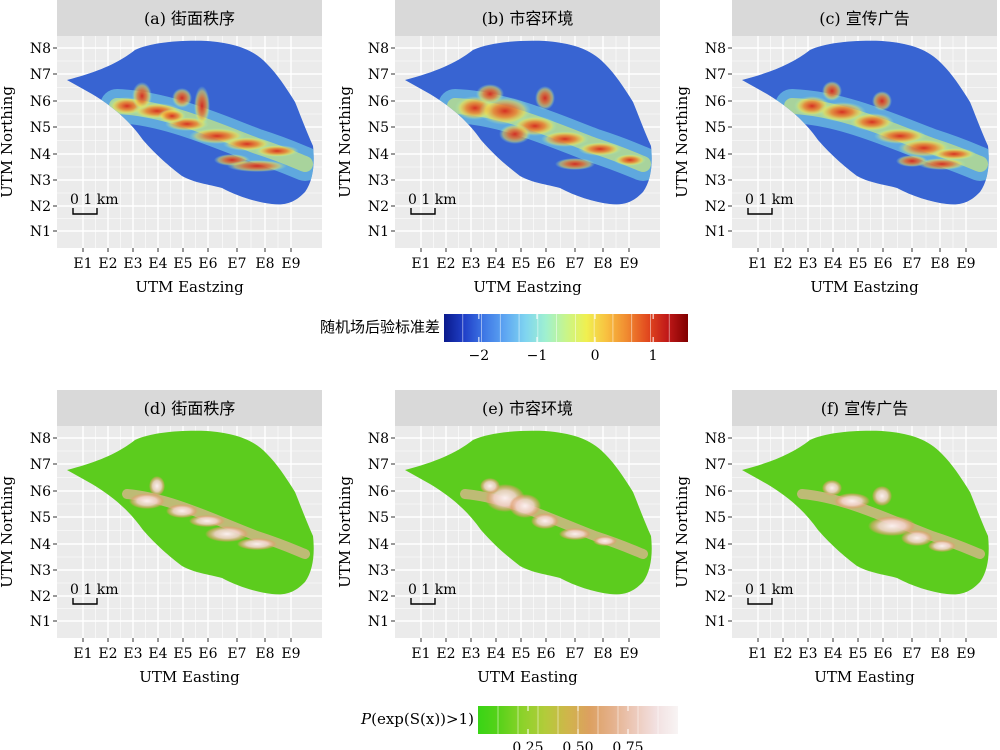 The image size is (1000, 750). Describe the element at coordinates (653, 356) in the screenshot. I see `legend-std-tick-label: 1` at that location.